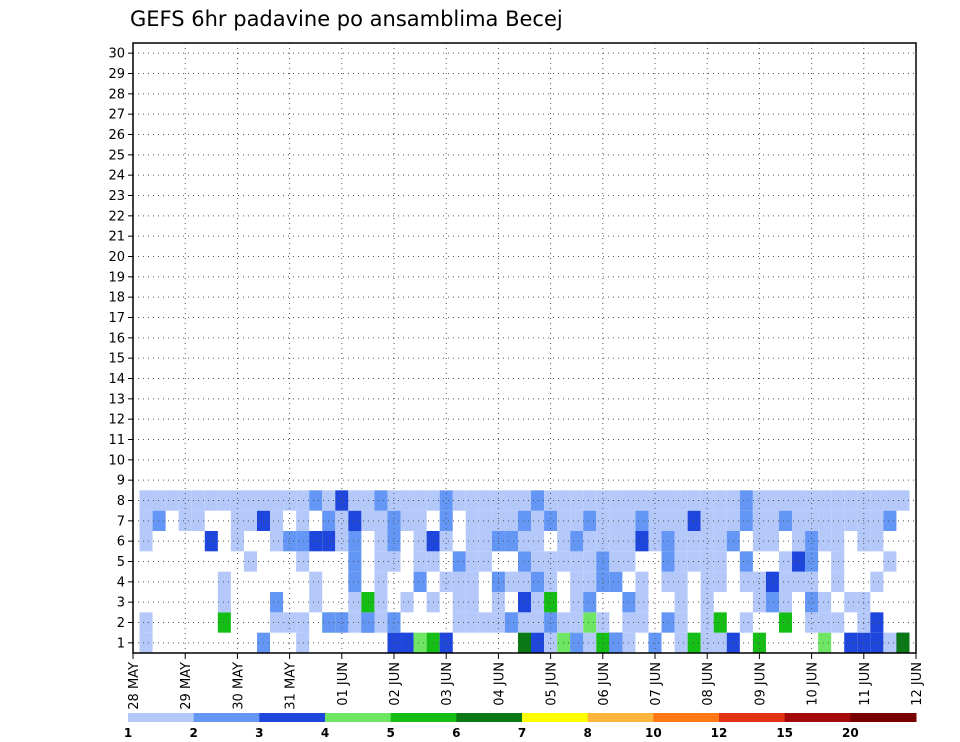 The width and height of the screenshot is (960, 742). Describe the element at coordinates (499, 684) in the screenshot. I see `x-tick-label: 04 JUN` at that location.